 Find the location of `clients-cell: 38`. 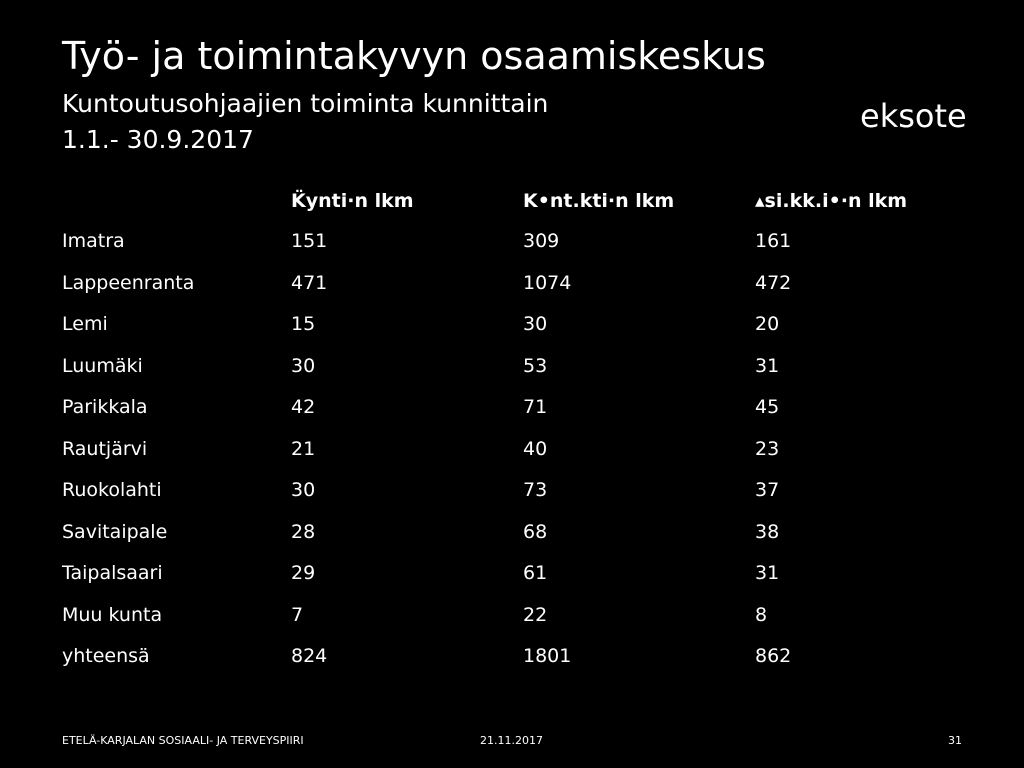

clients-cell: 38 is located at coordinates (767, 531).